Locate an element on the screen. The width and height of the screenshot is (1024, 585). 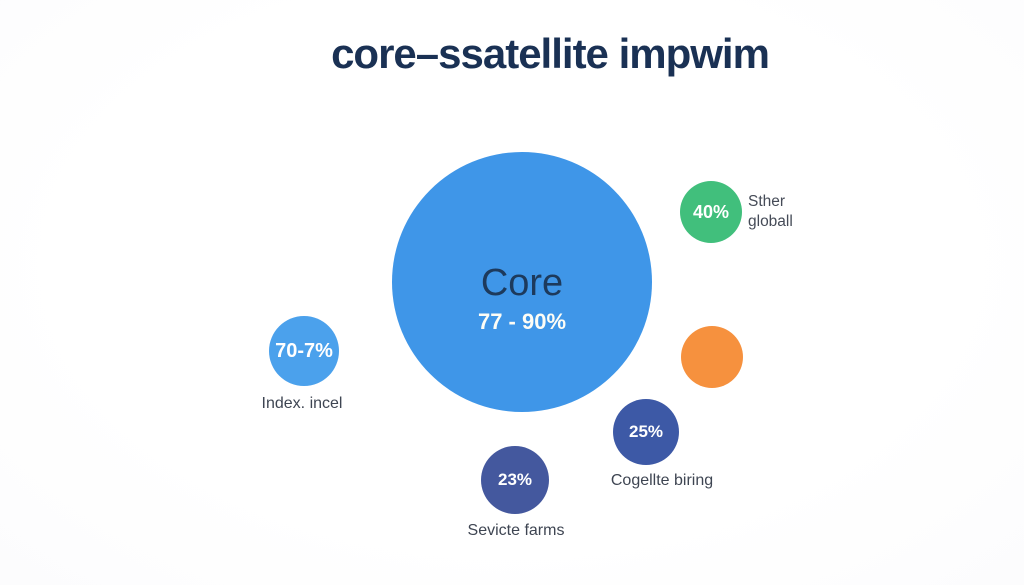
satellite-blend-label: Cogellte biring is located at coordinates (662, 480).